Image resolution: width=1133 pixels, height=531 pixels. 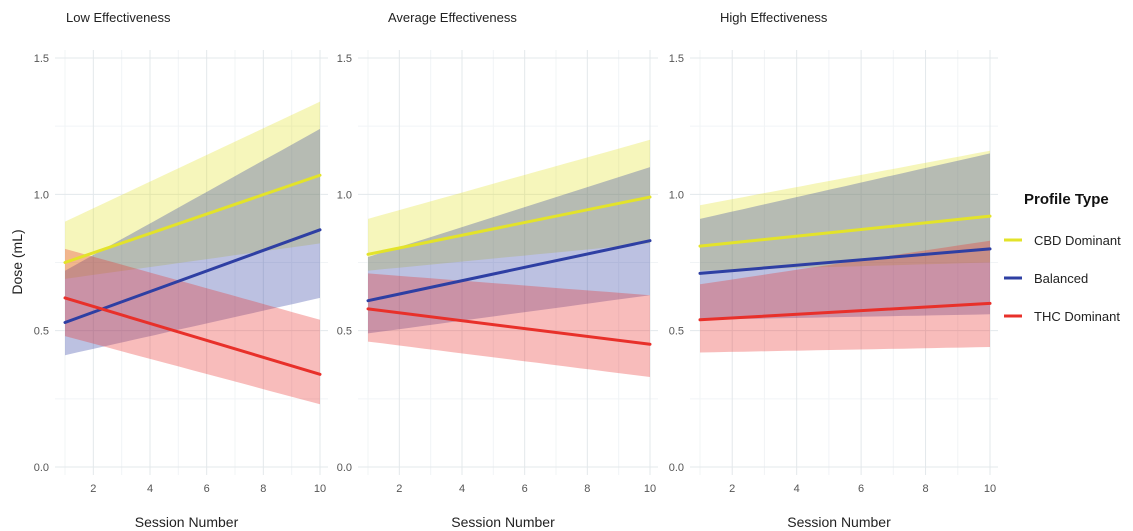 I want to click on legend-label: THC Dominant, so click(x=1077, y=316).